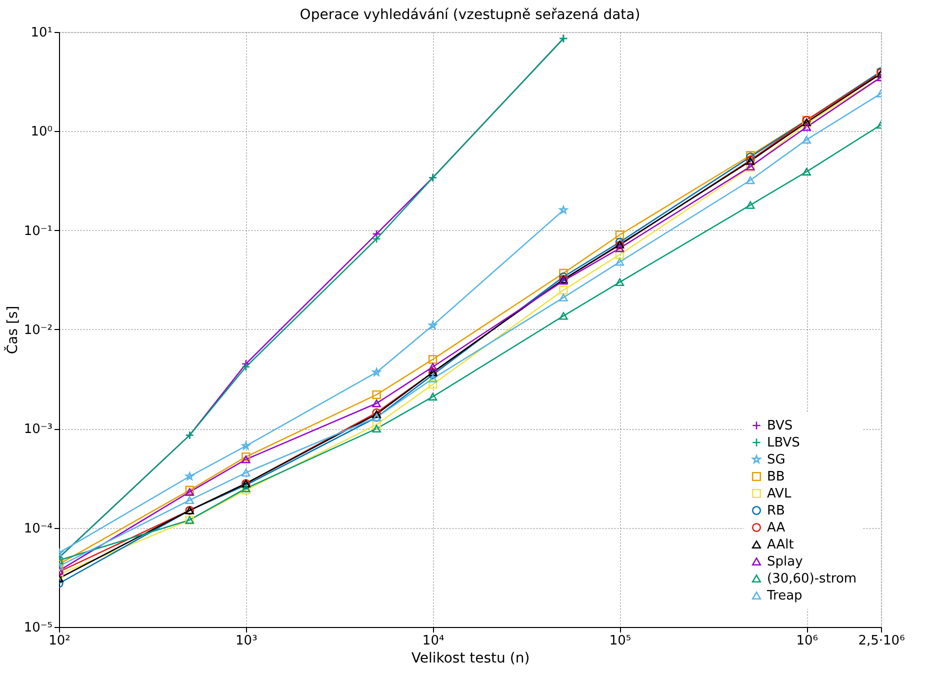  What do you see at coordinates (41, 33) in the screenshot?
I see `y-tick-label: 10¹` at bounding box center [41, 33].